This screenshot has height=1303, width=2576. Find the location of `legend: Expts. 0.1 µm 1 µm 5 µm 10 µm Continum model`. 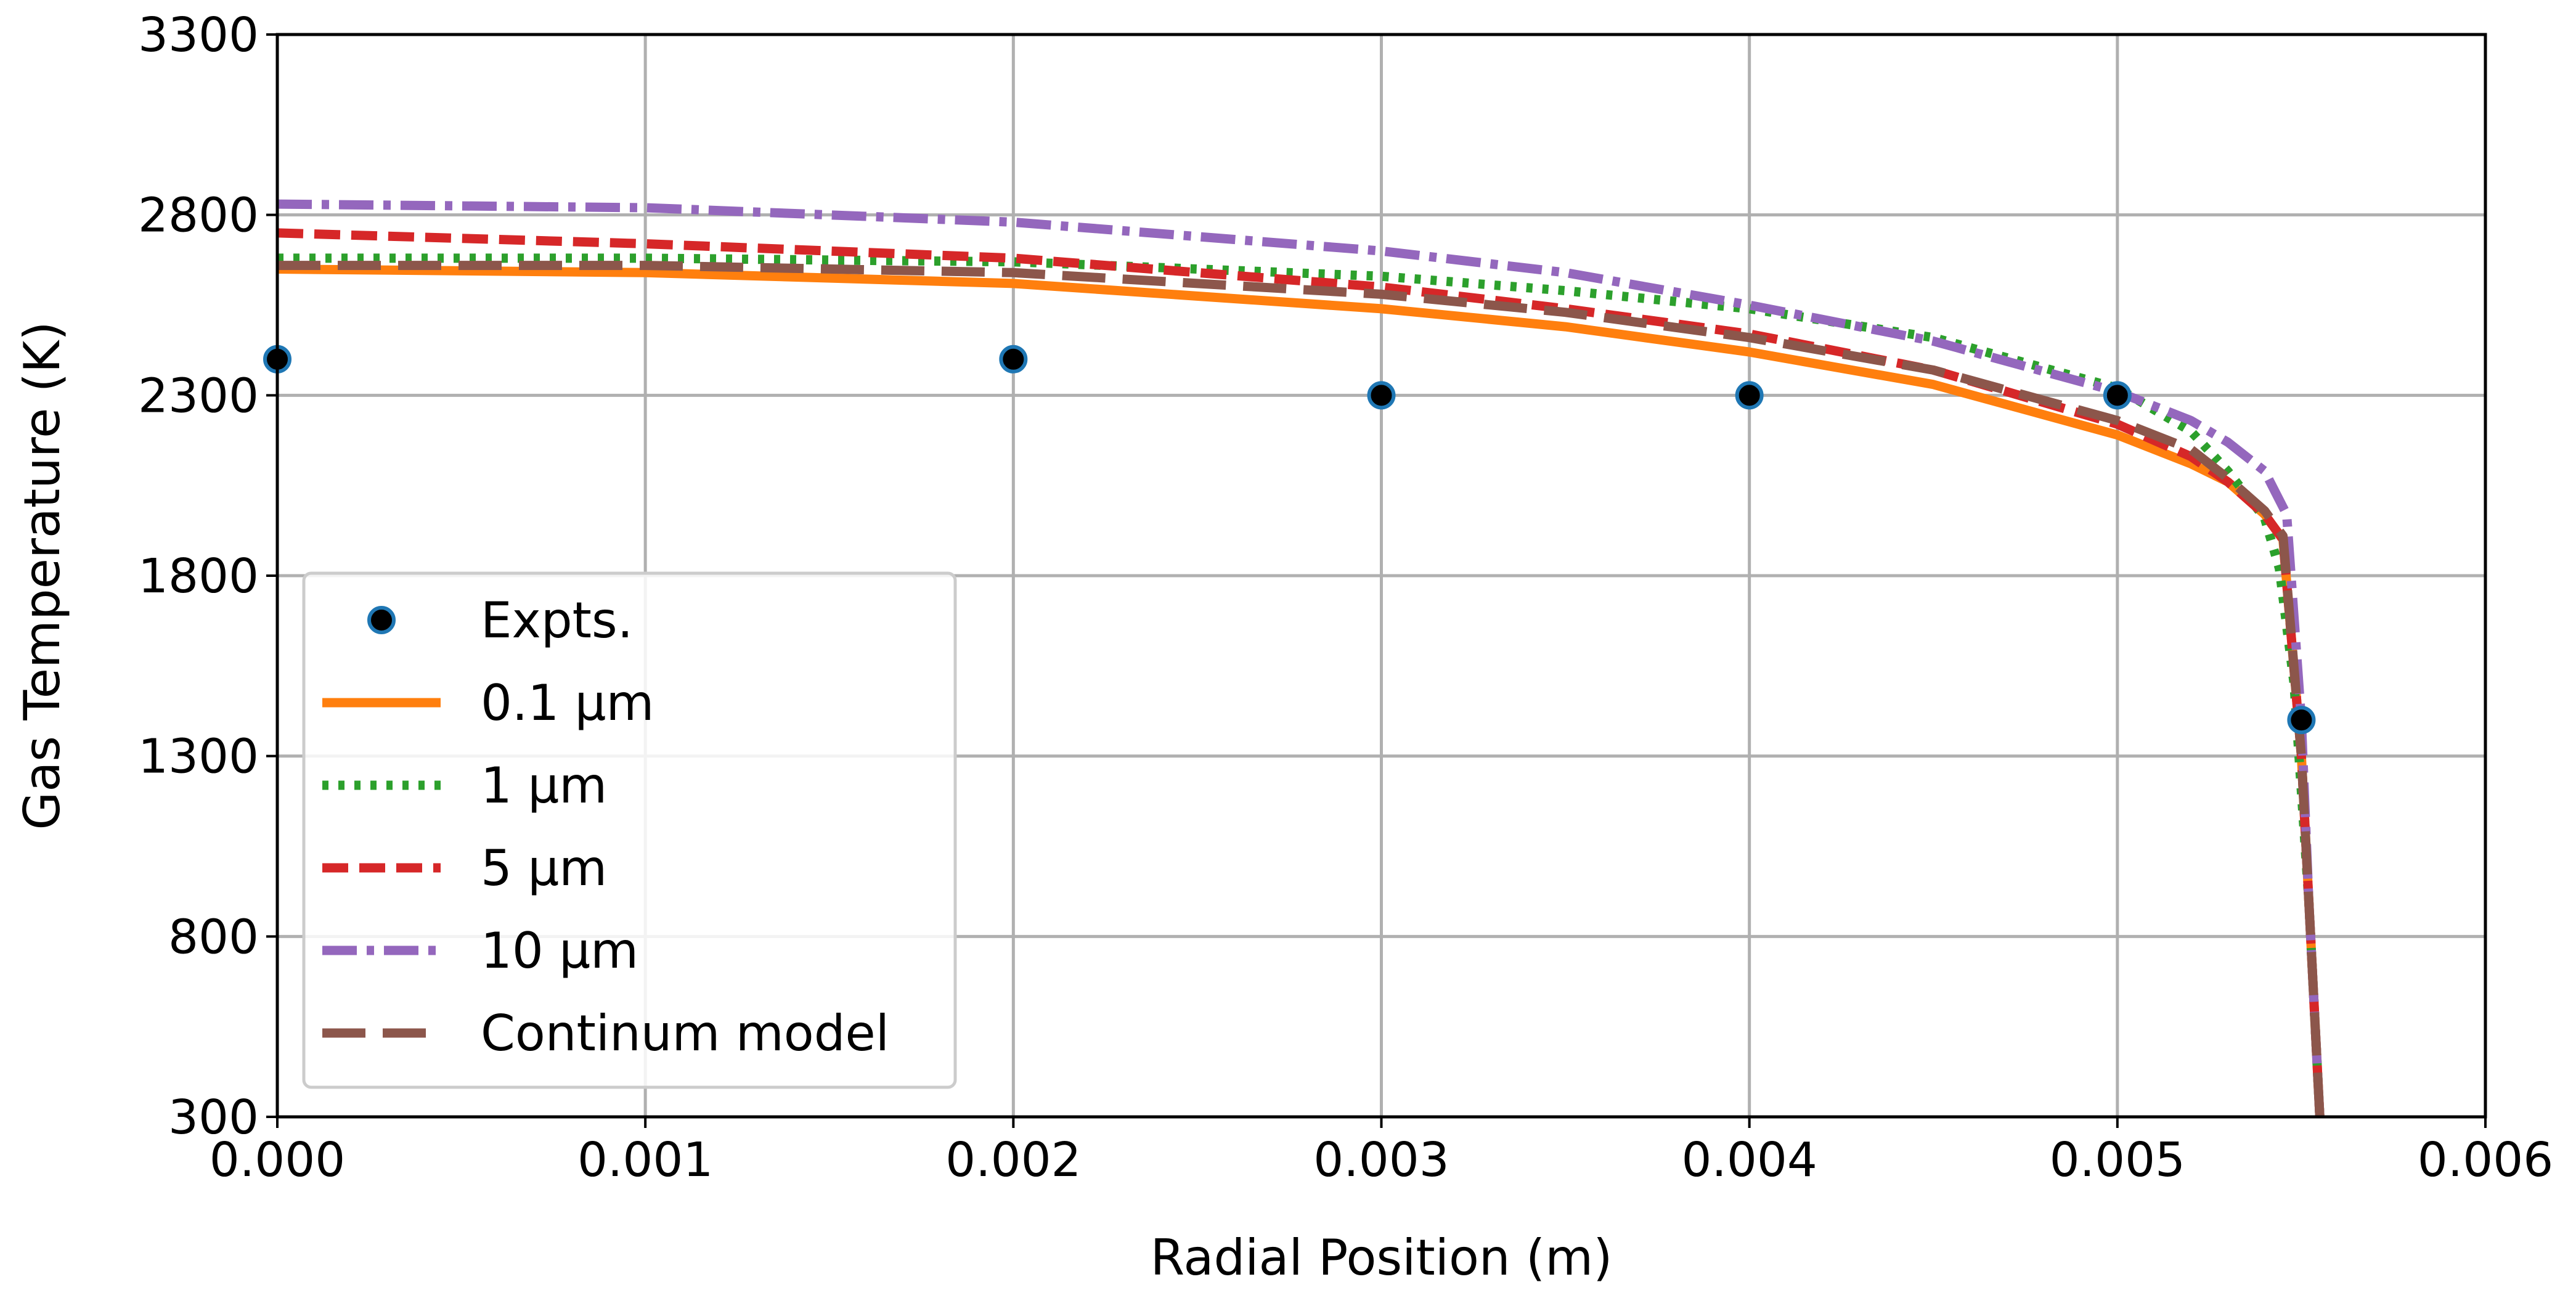

legend: Expts. 0.1 µm 1 µm 5 µm 10 µm Continum model is located at coordinates (629, 830).